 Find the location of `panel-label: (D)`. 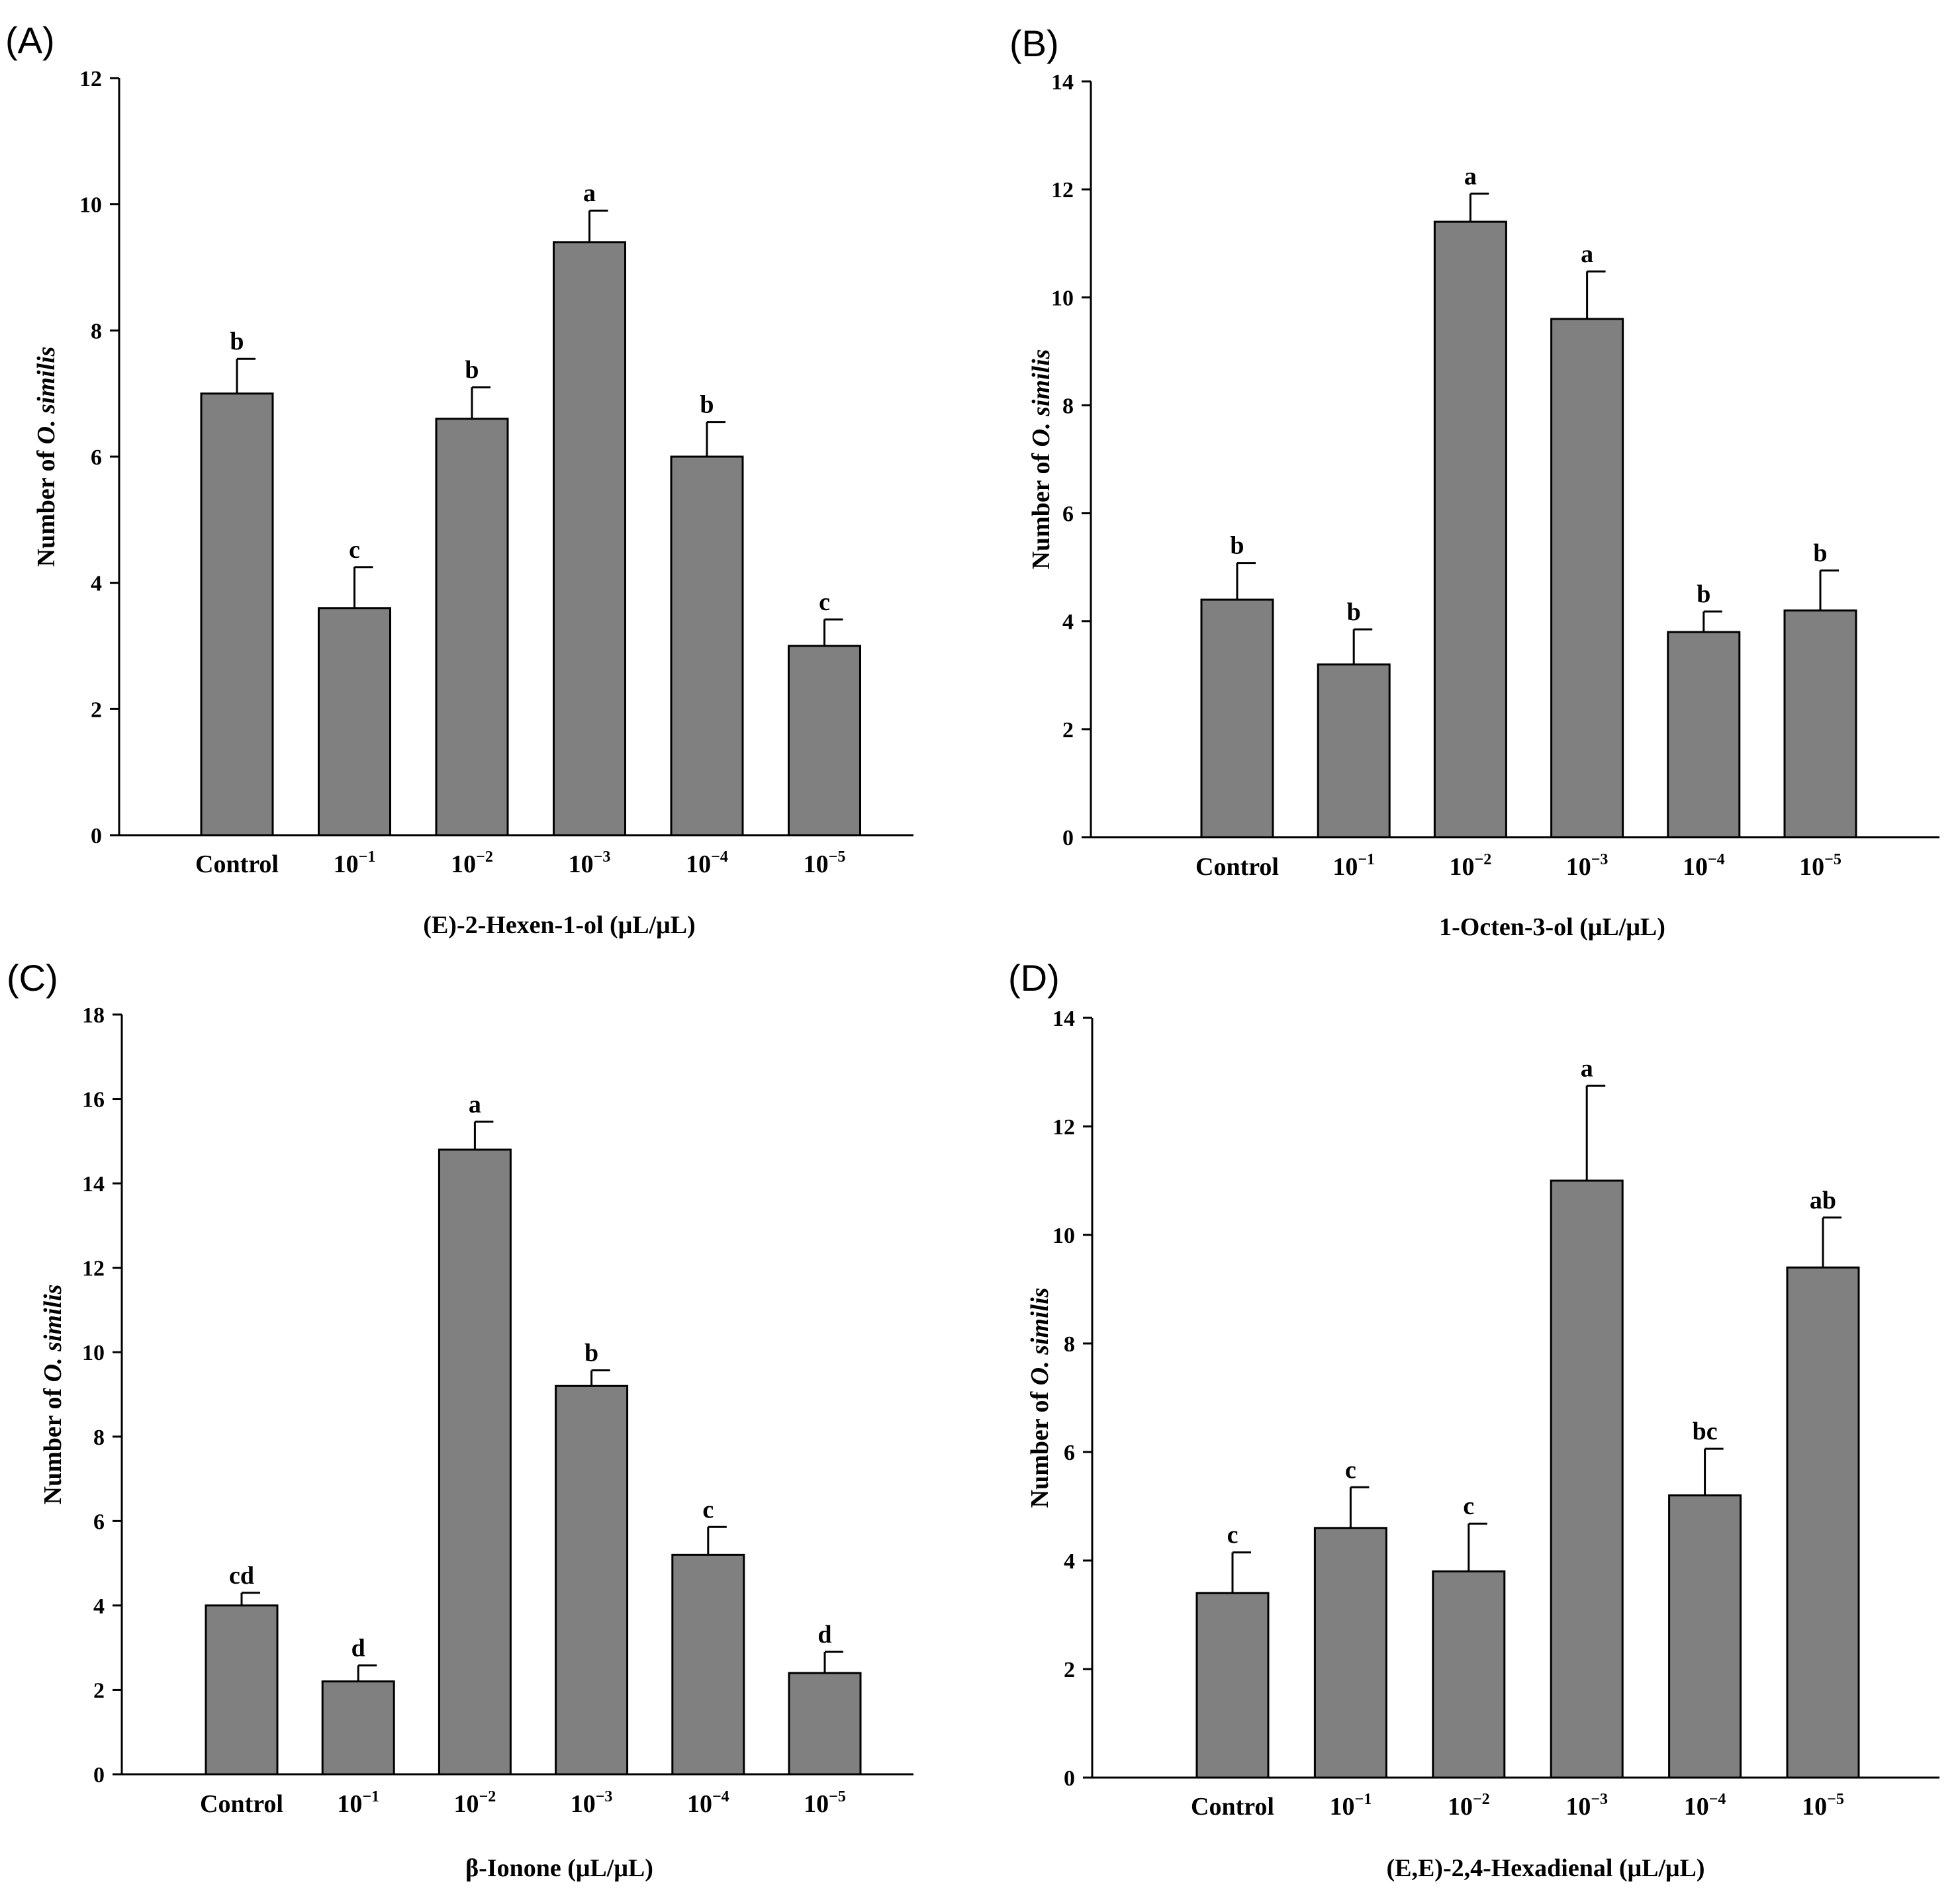

panel-label: (D) is located at coordinates (1034, 978).